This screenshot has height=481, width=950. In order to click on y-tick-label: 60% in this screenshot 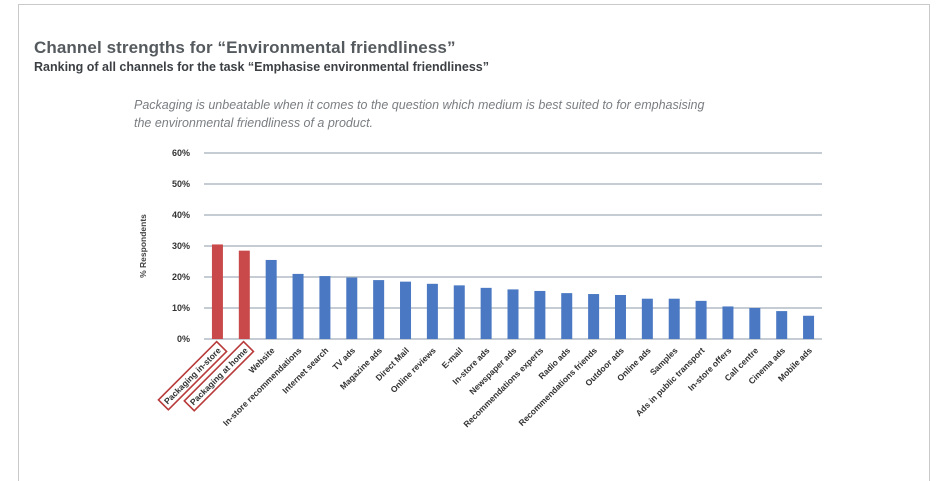, I will do `click(181, 153)`.